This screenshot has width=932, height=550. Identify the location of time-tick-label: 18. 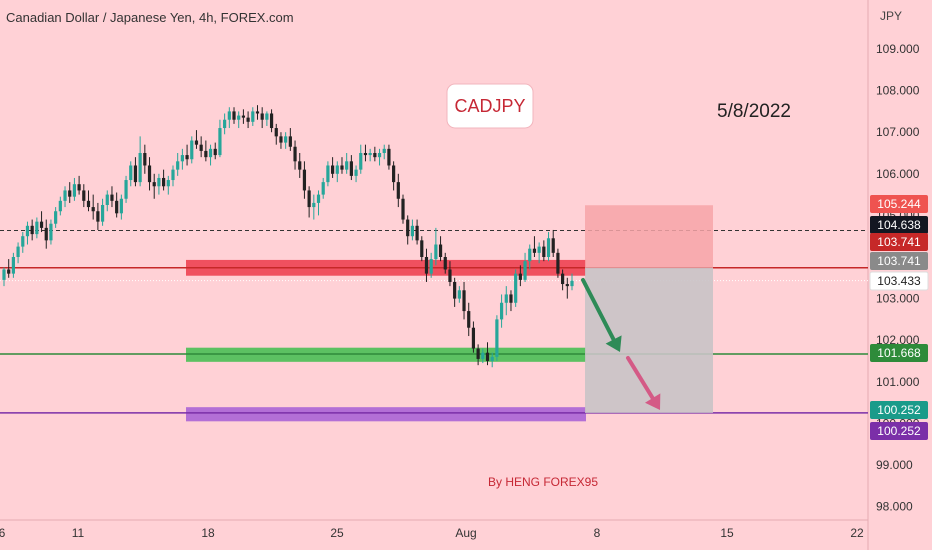
(208, 533).